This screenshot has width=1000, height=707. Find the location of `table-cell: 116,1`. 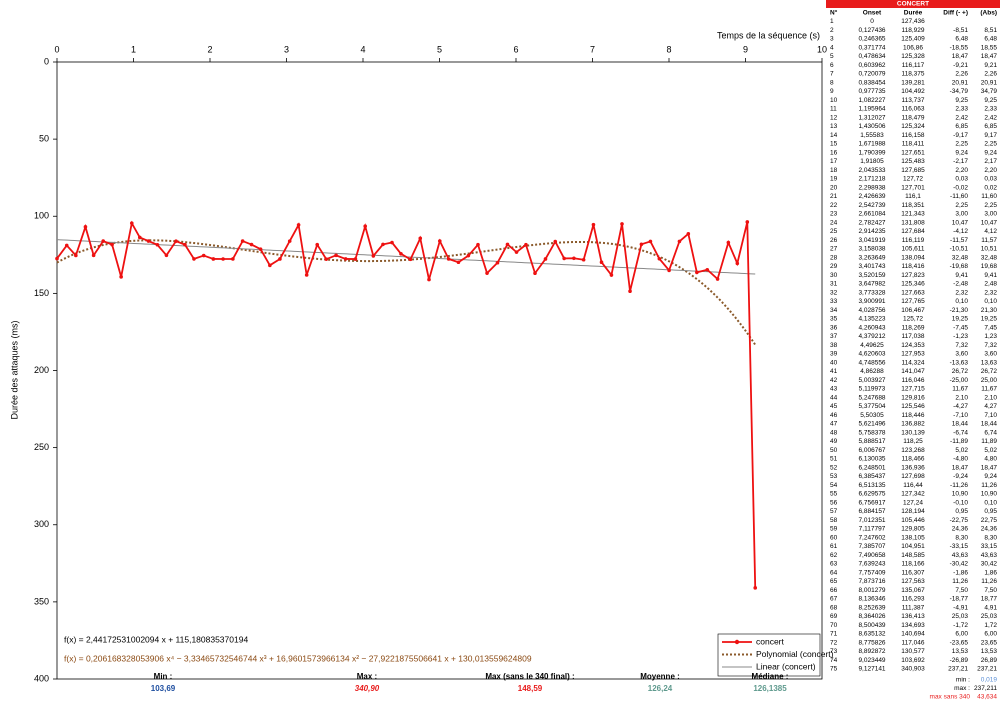

table-cell: 116,1 is located at coordinates (913, 196).